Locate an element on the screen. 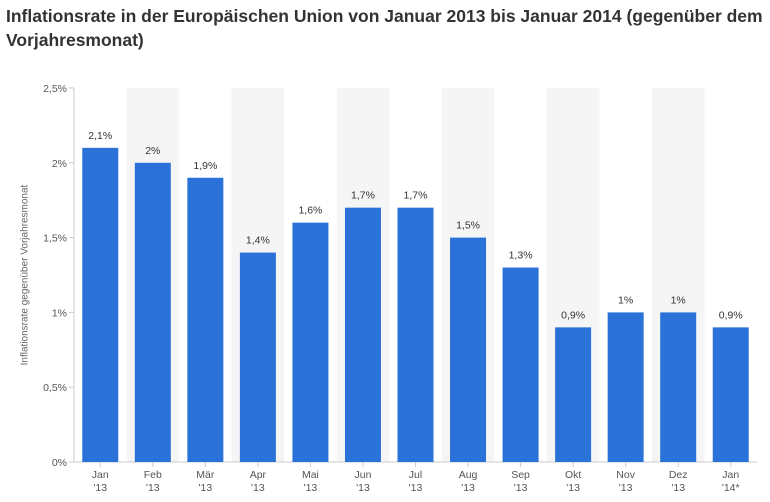 This screenshot has width=770, height=502. x-tick-label: Jun is located at coordinates (362, 475).